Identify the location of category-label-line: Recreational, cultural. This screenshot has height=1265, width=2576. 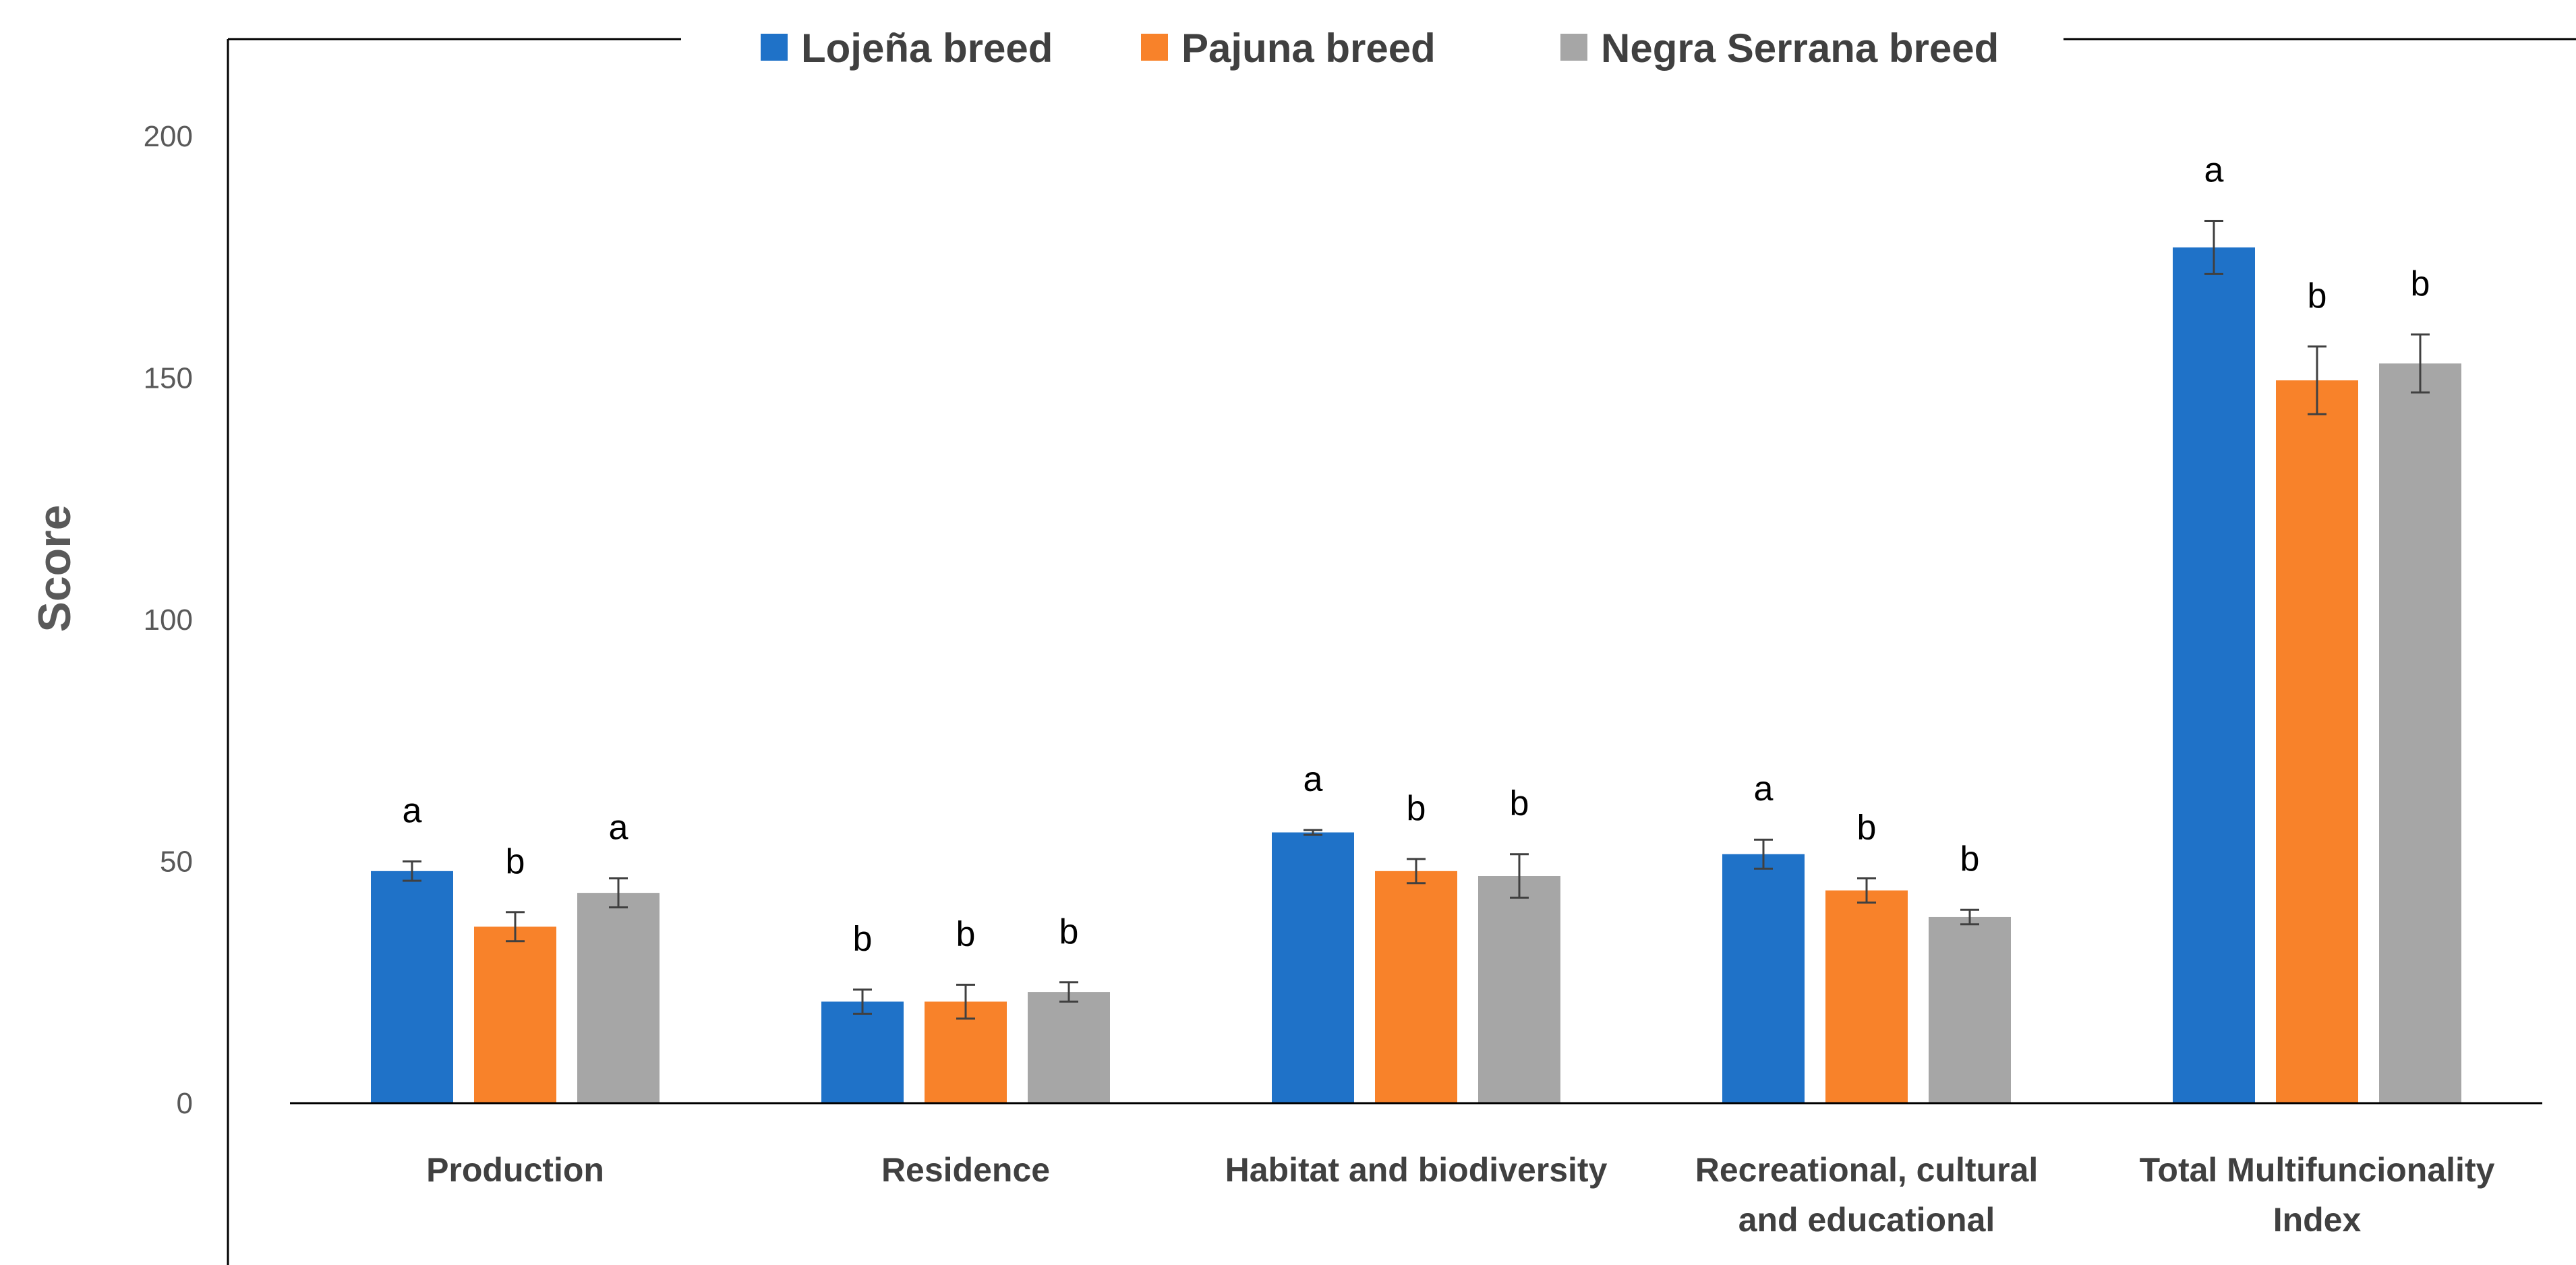
(1867, 1170).